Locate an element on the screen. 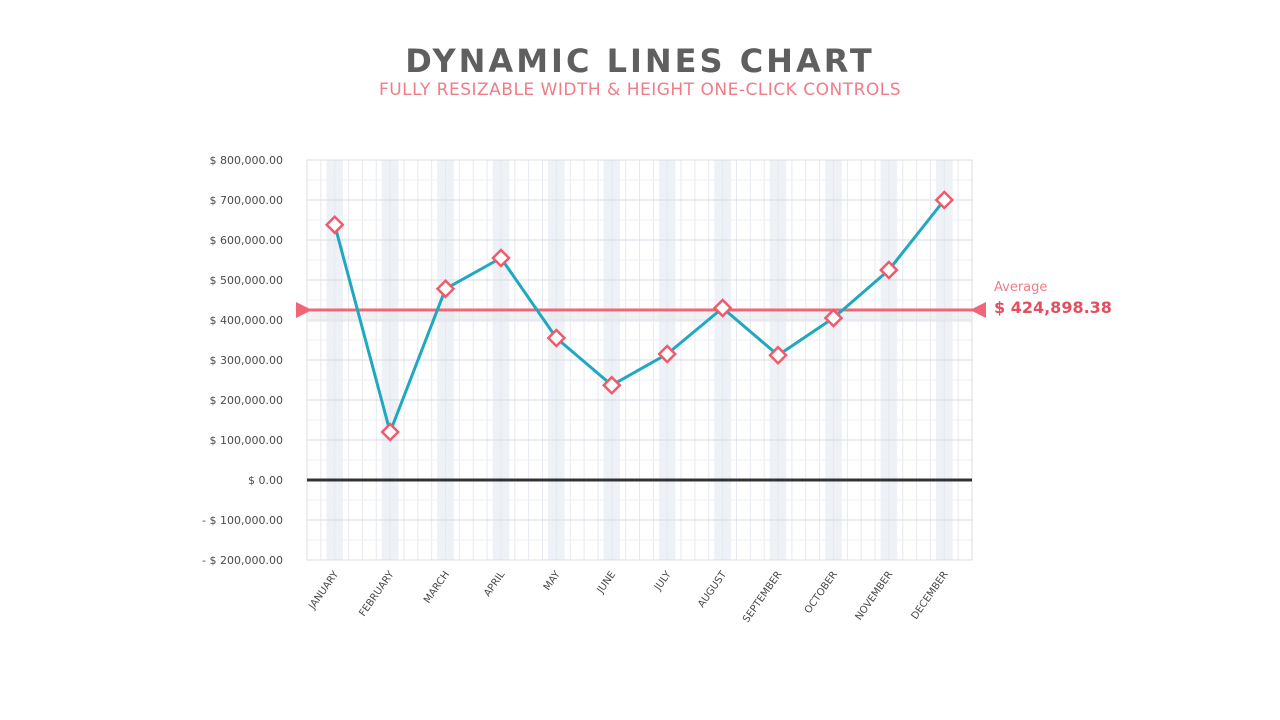 This screenshot has width=1280, height=720. x-tick-label: DECEMBER is located at coordinates (930, 595).